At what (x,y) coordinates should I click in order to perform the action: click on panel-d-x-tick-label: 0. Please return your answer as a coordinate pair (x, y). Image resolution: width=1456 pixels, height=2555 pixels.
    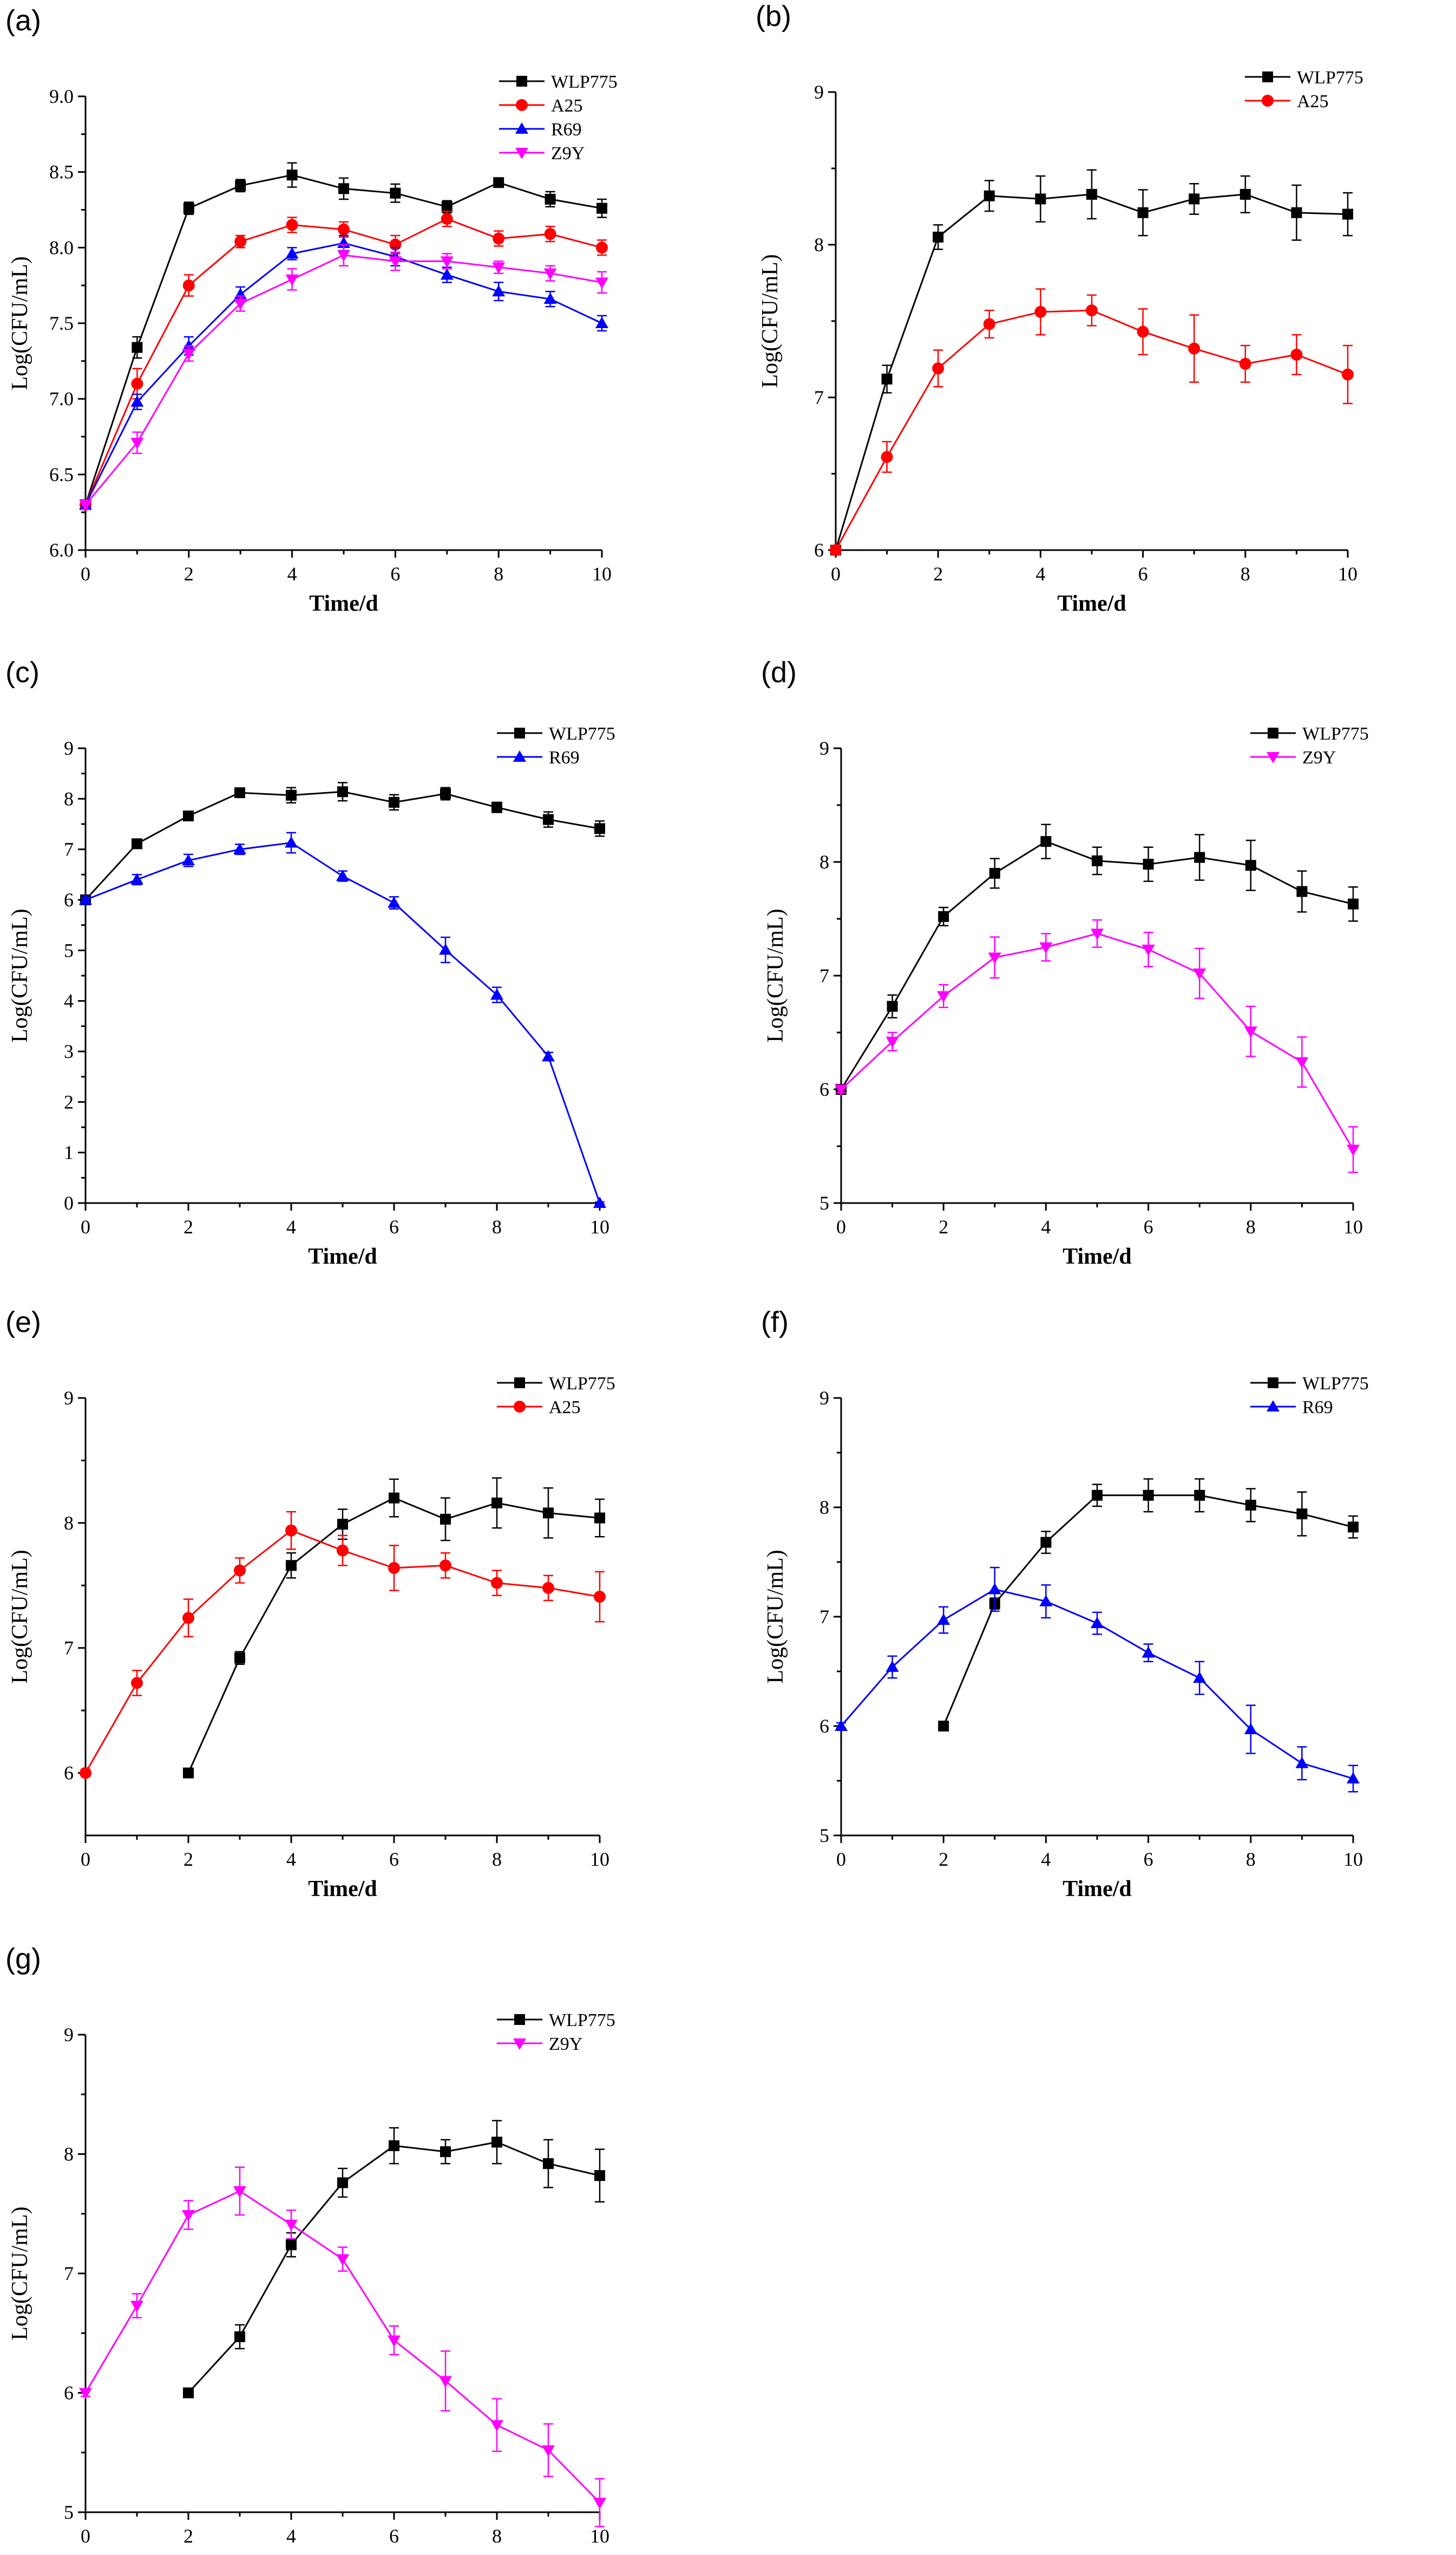
    Looking at the image, I should click on (841, 1227).